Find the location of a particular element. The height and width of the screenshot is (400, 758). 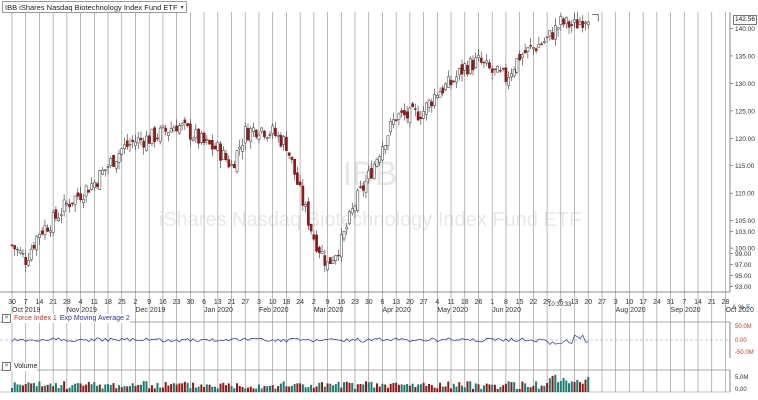

volume-pane-header: × Volume is located at coordinates (20, 366).